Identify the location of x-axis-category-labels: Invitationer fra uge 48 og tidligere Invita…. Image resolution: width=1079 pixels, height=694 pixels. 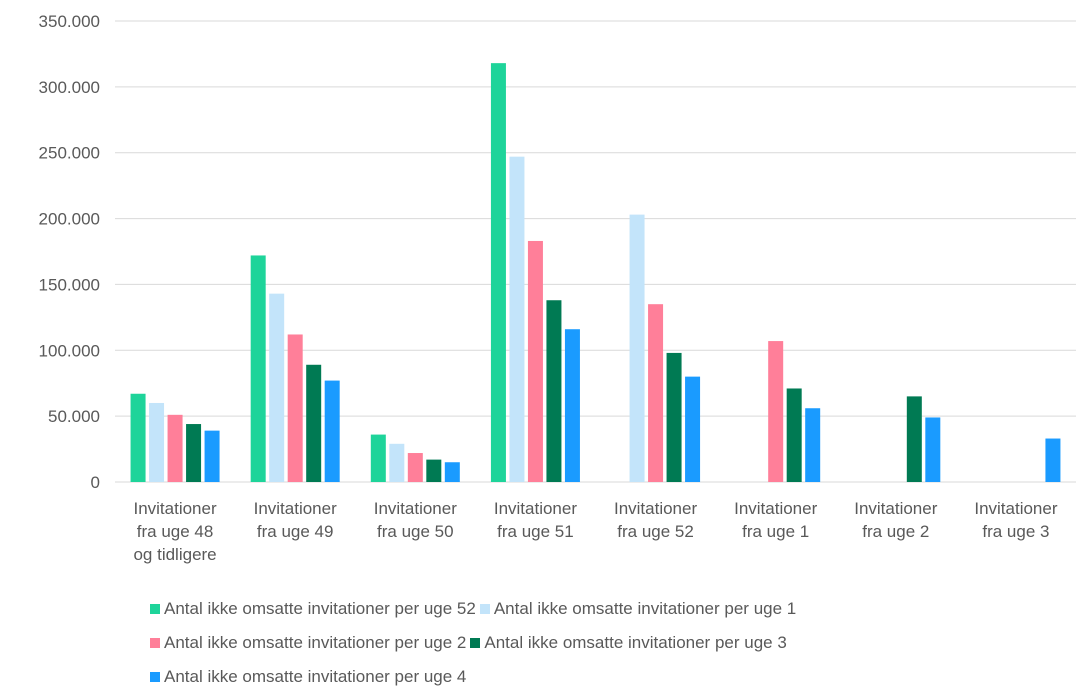
(595, 531).